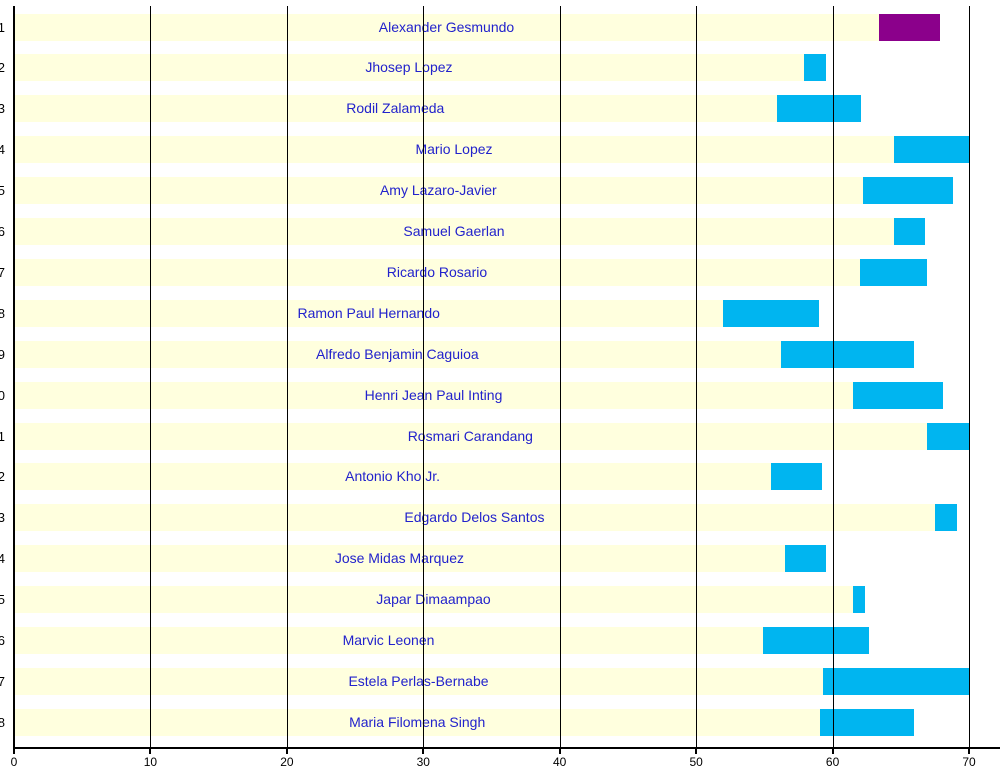  I want to click on row-number: 14, so click(2, 559).